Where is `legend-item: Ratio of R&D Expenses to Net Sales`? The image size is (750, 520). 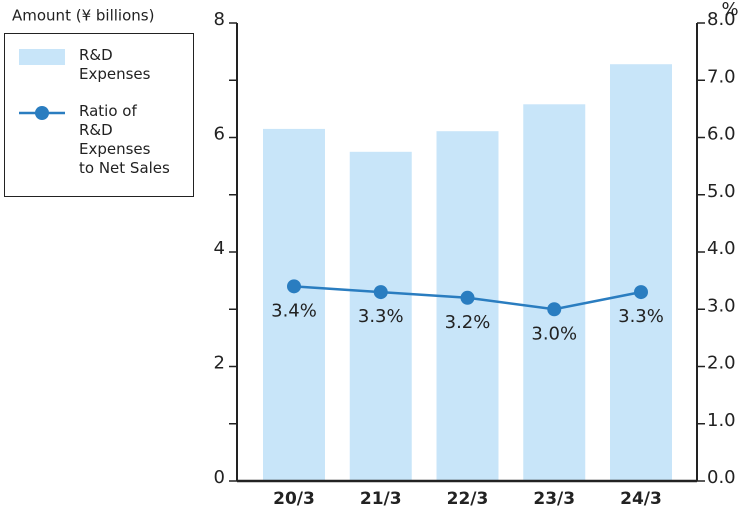 legend-item: Ratio of R&D Expenses to Net Sales is located at coordinates (94, 140).